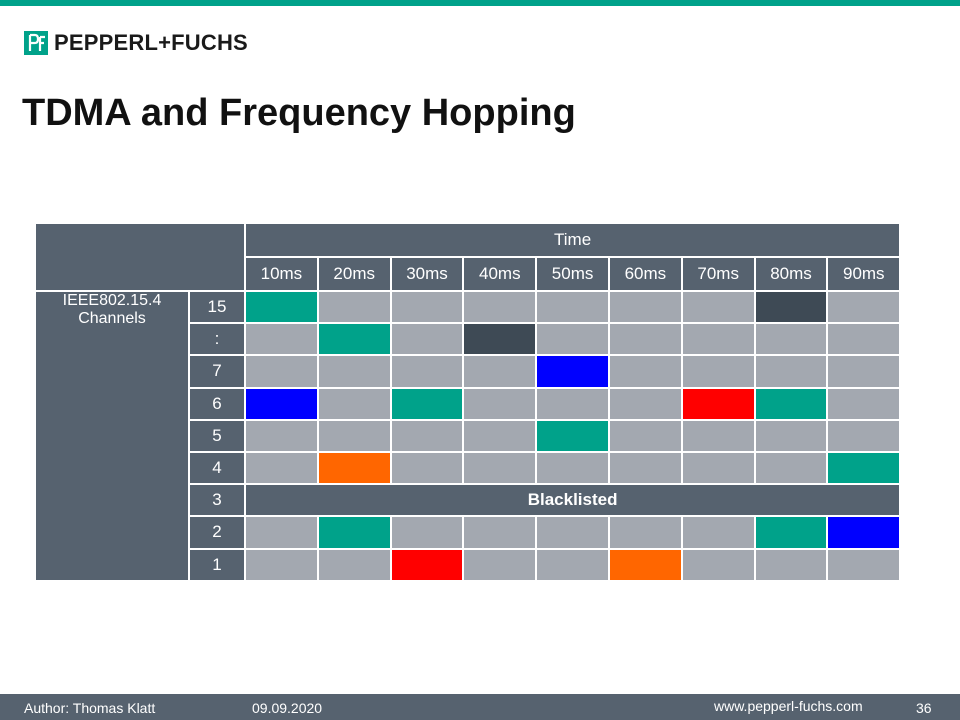  Describe the element at coordinates (427, 274) in the screenshot. I see `time-slot-header: 30ms` at that location.